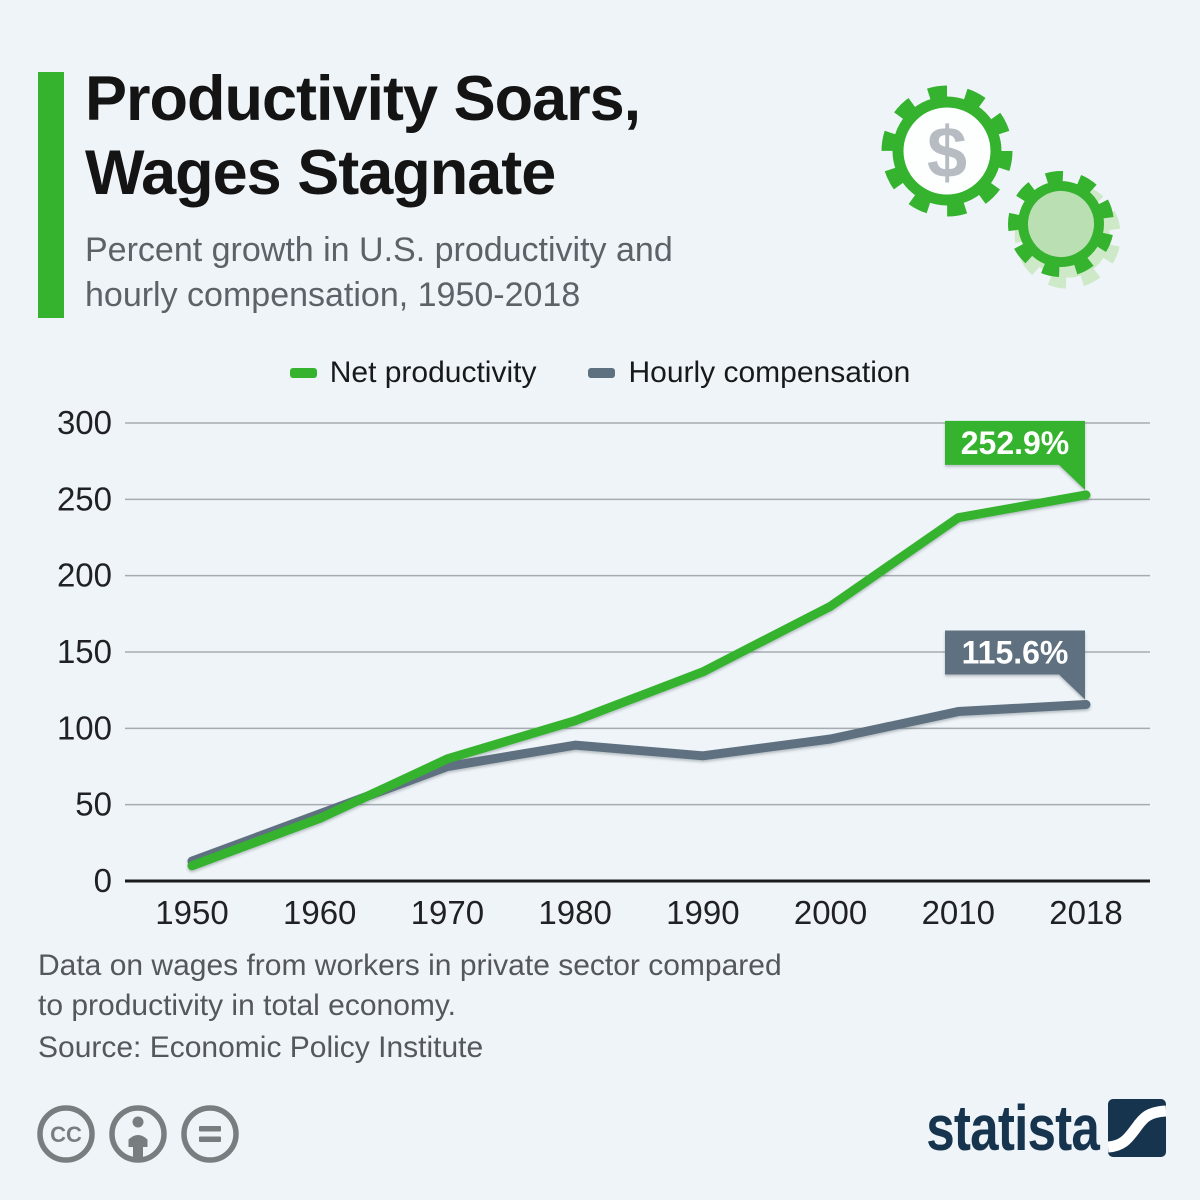  Describe the element at coordinates (830, 912) in the screenshot. I see `x-tick-label: 2000` at that location.